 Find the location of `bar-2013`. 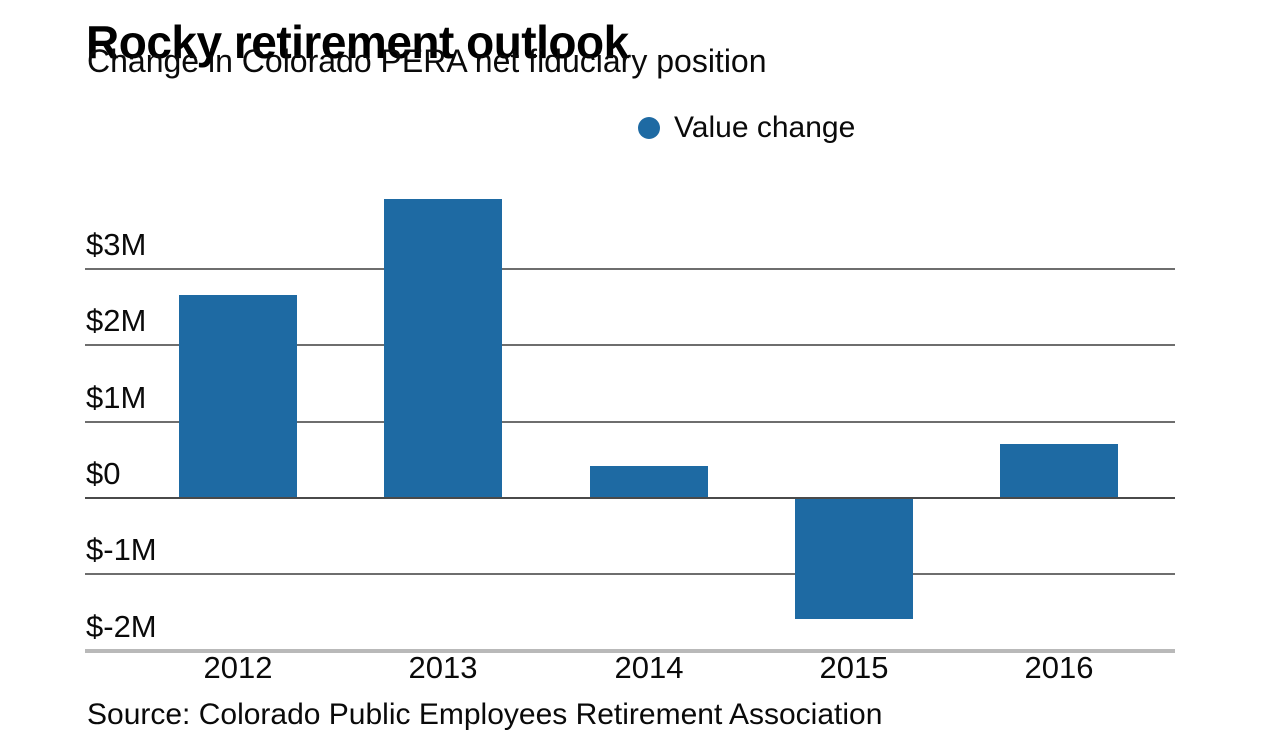

bar-2013 is located at coordinates (443, 348).